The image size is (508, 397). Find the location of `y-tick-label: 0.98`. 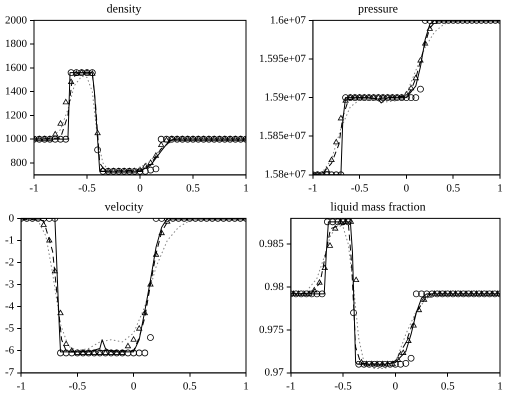

y-tick-label: 0.98 is located at coordinates (274, 286).